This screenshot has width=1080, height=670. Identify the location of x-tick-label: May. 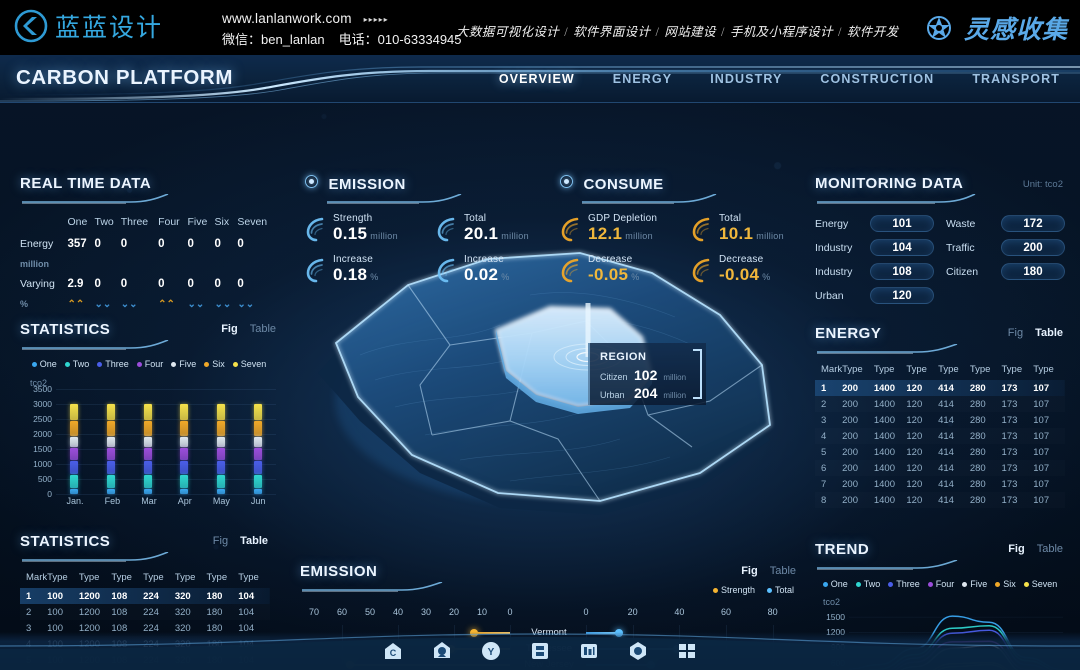
(221, 501).